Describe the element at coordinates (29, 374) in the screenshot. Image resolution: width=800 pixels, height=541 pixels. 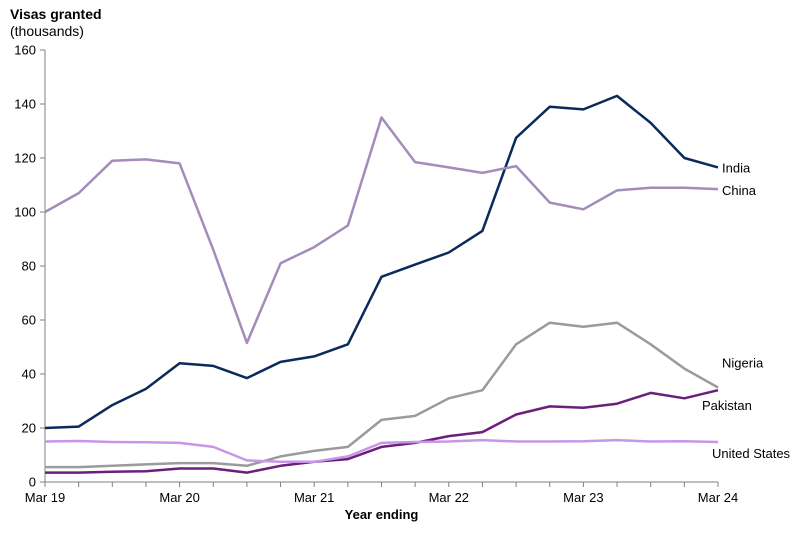
I see `y-tick-label: 40` at that location.